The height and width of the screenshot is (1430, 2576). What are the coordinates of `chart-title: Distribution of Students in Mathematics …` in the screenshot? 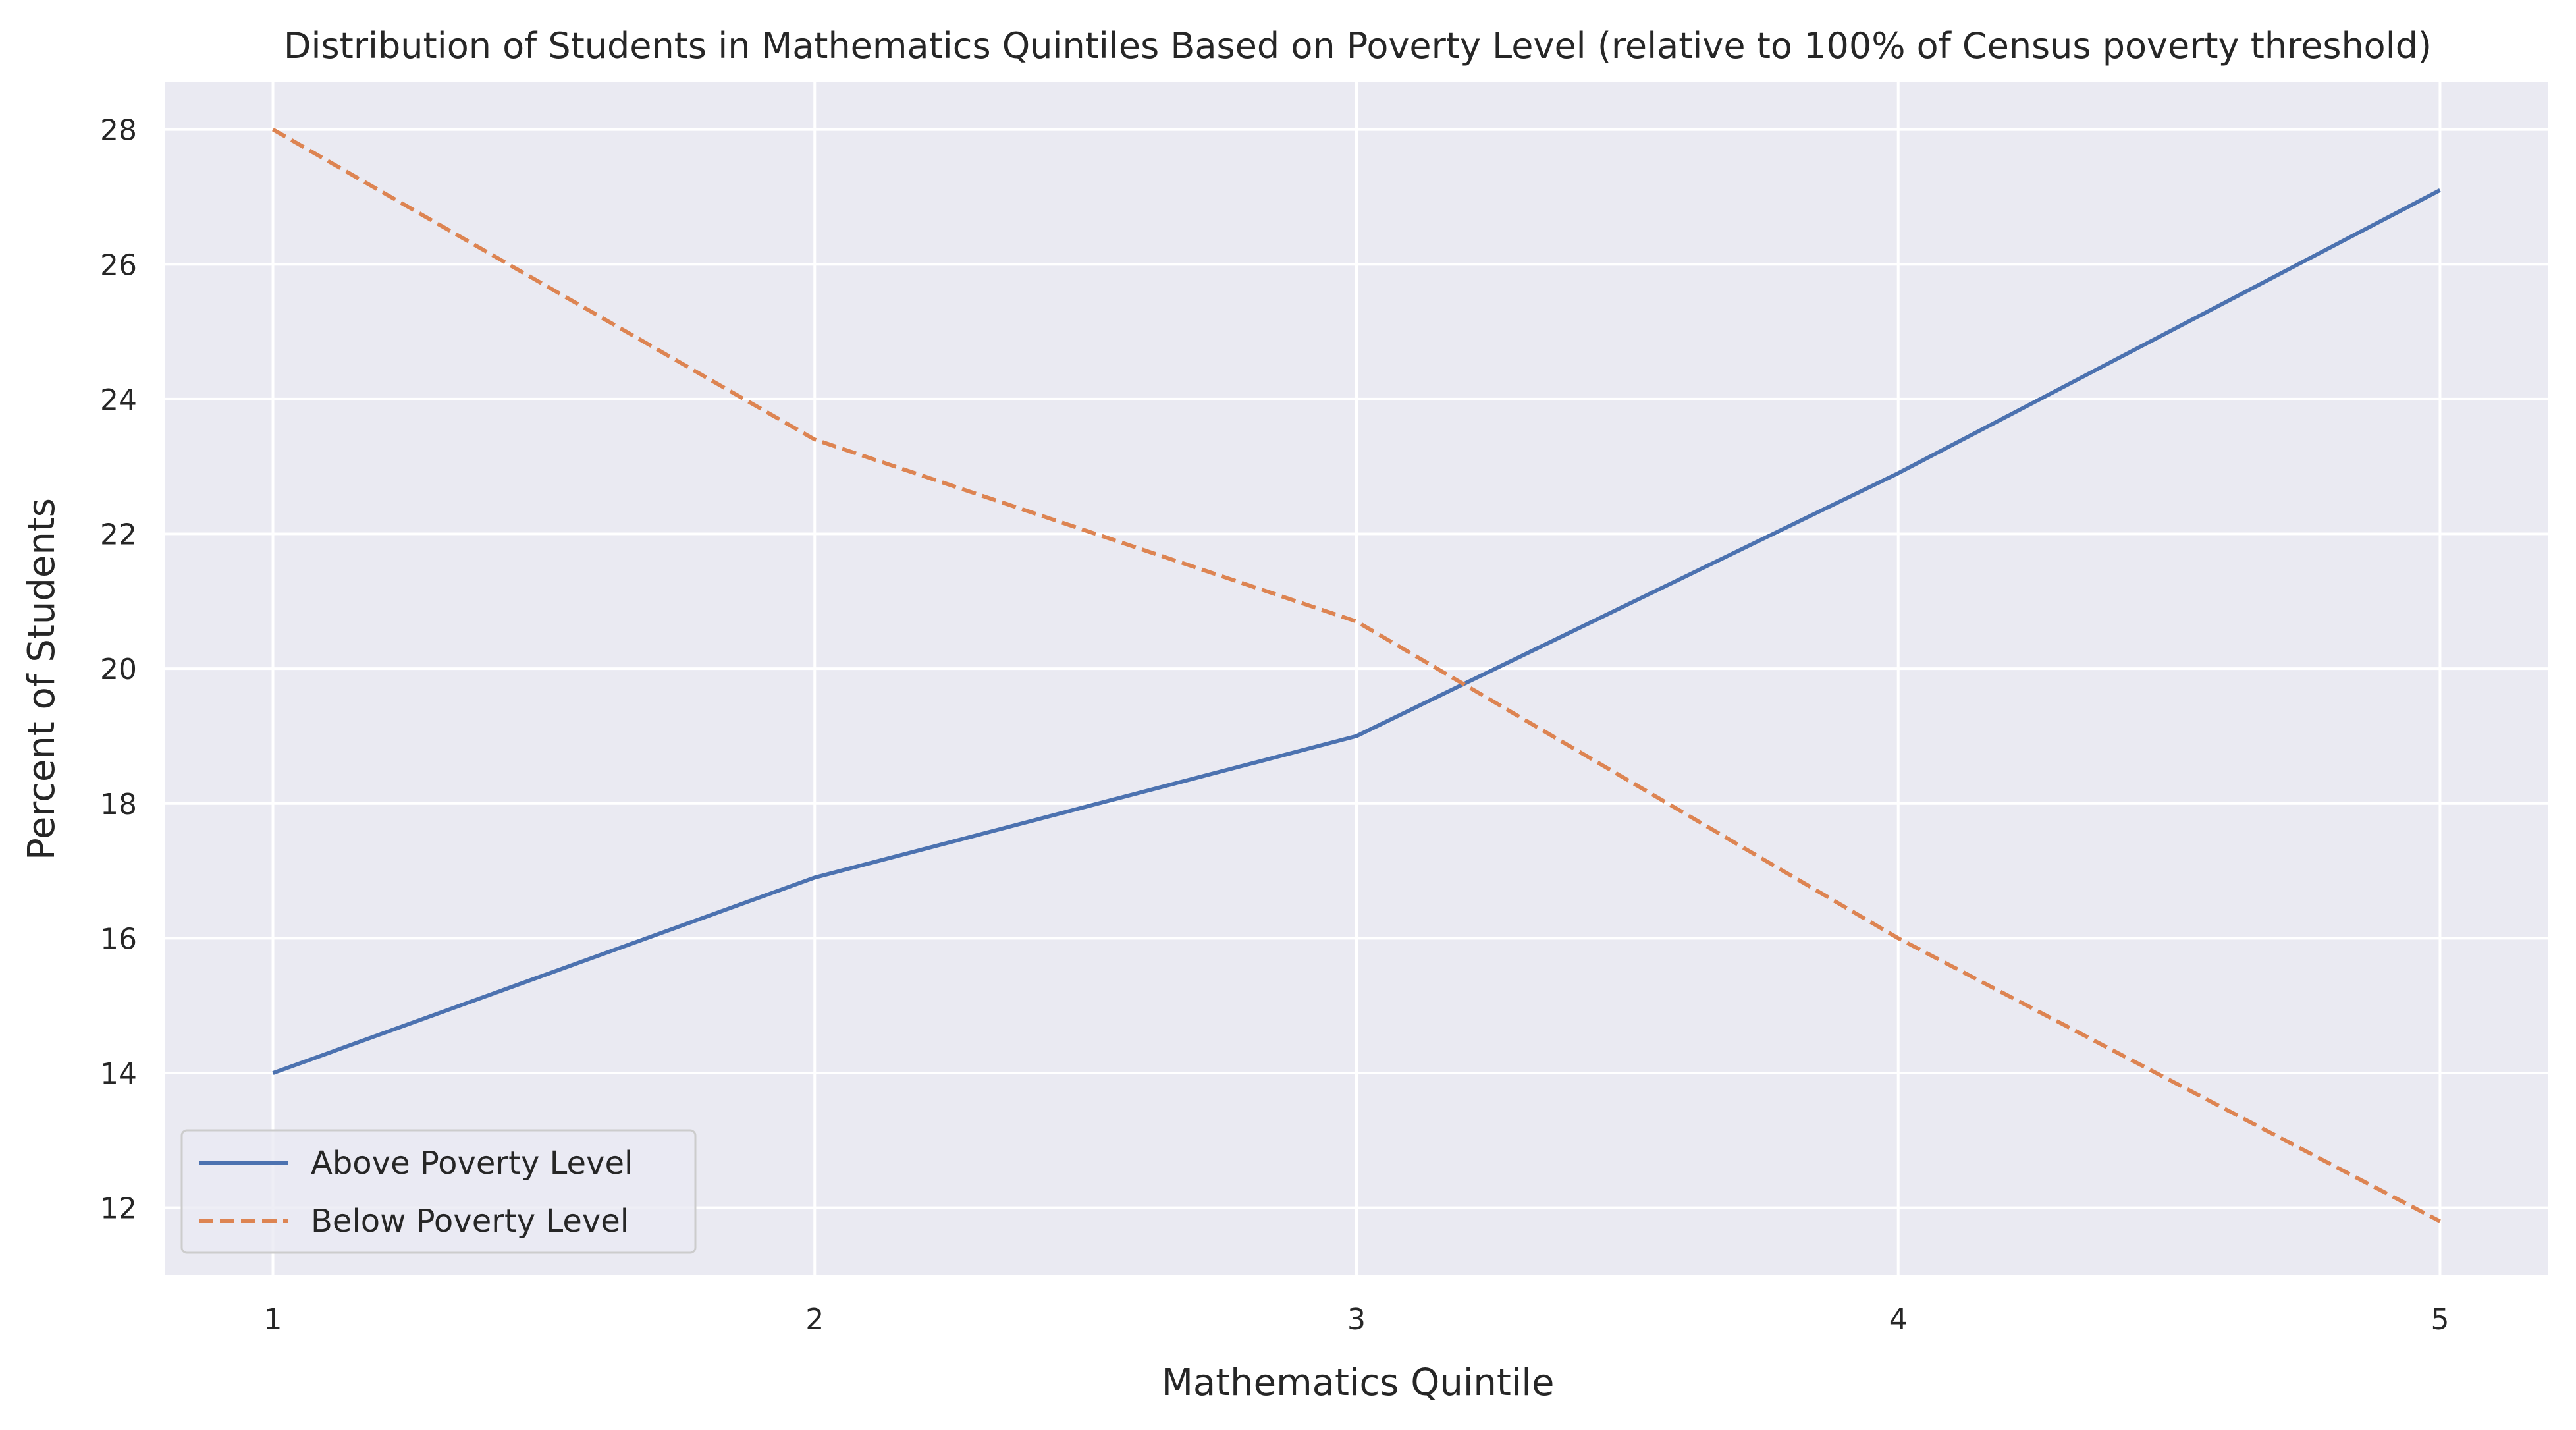 It's located at (1358, 46).